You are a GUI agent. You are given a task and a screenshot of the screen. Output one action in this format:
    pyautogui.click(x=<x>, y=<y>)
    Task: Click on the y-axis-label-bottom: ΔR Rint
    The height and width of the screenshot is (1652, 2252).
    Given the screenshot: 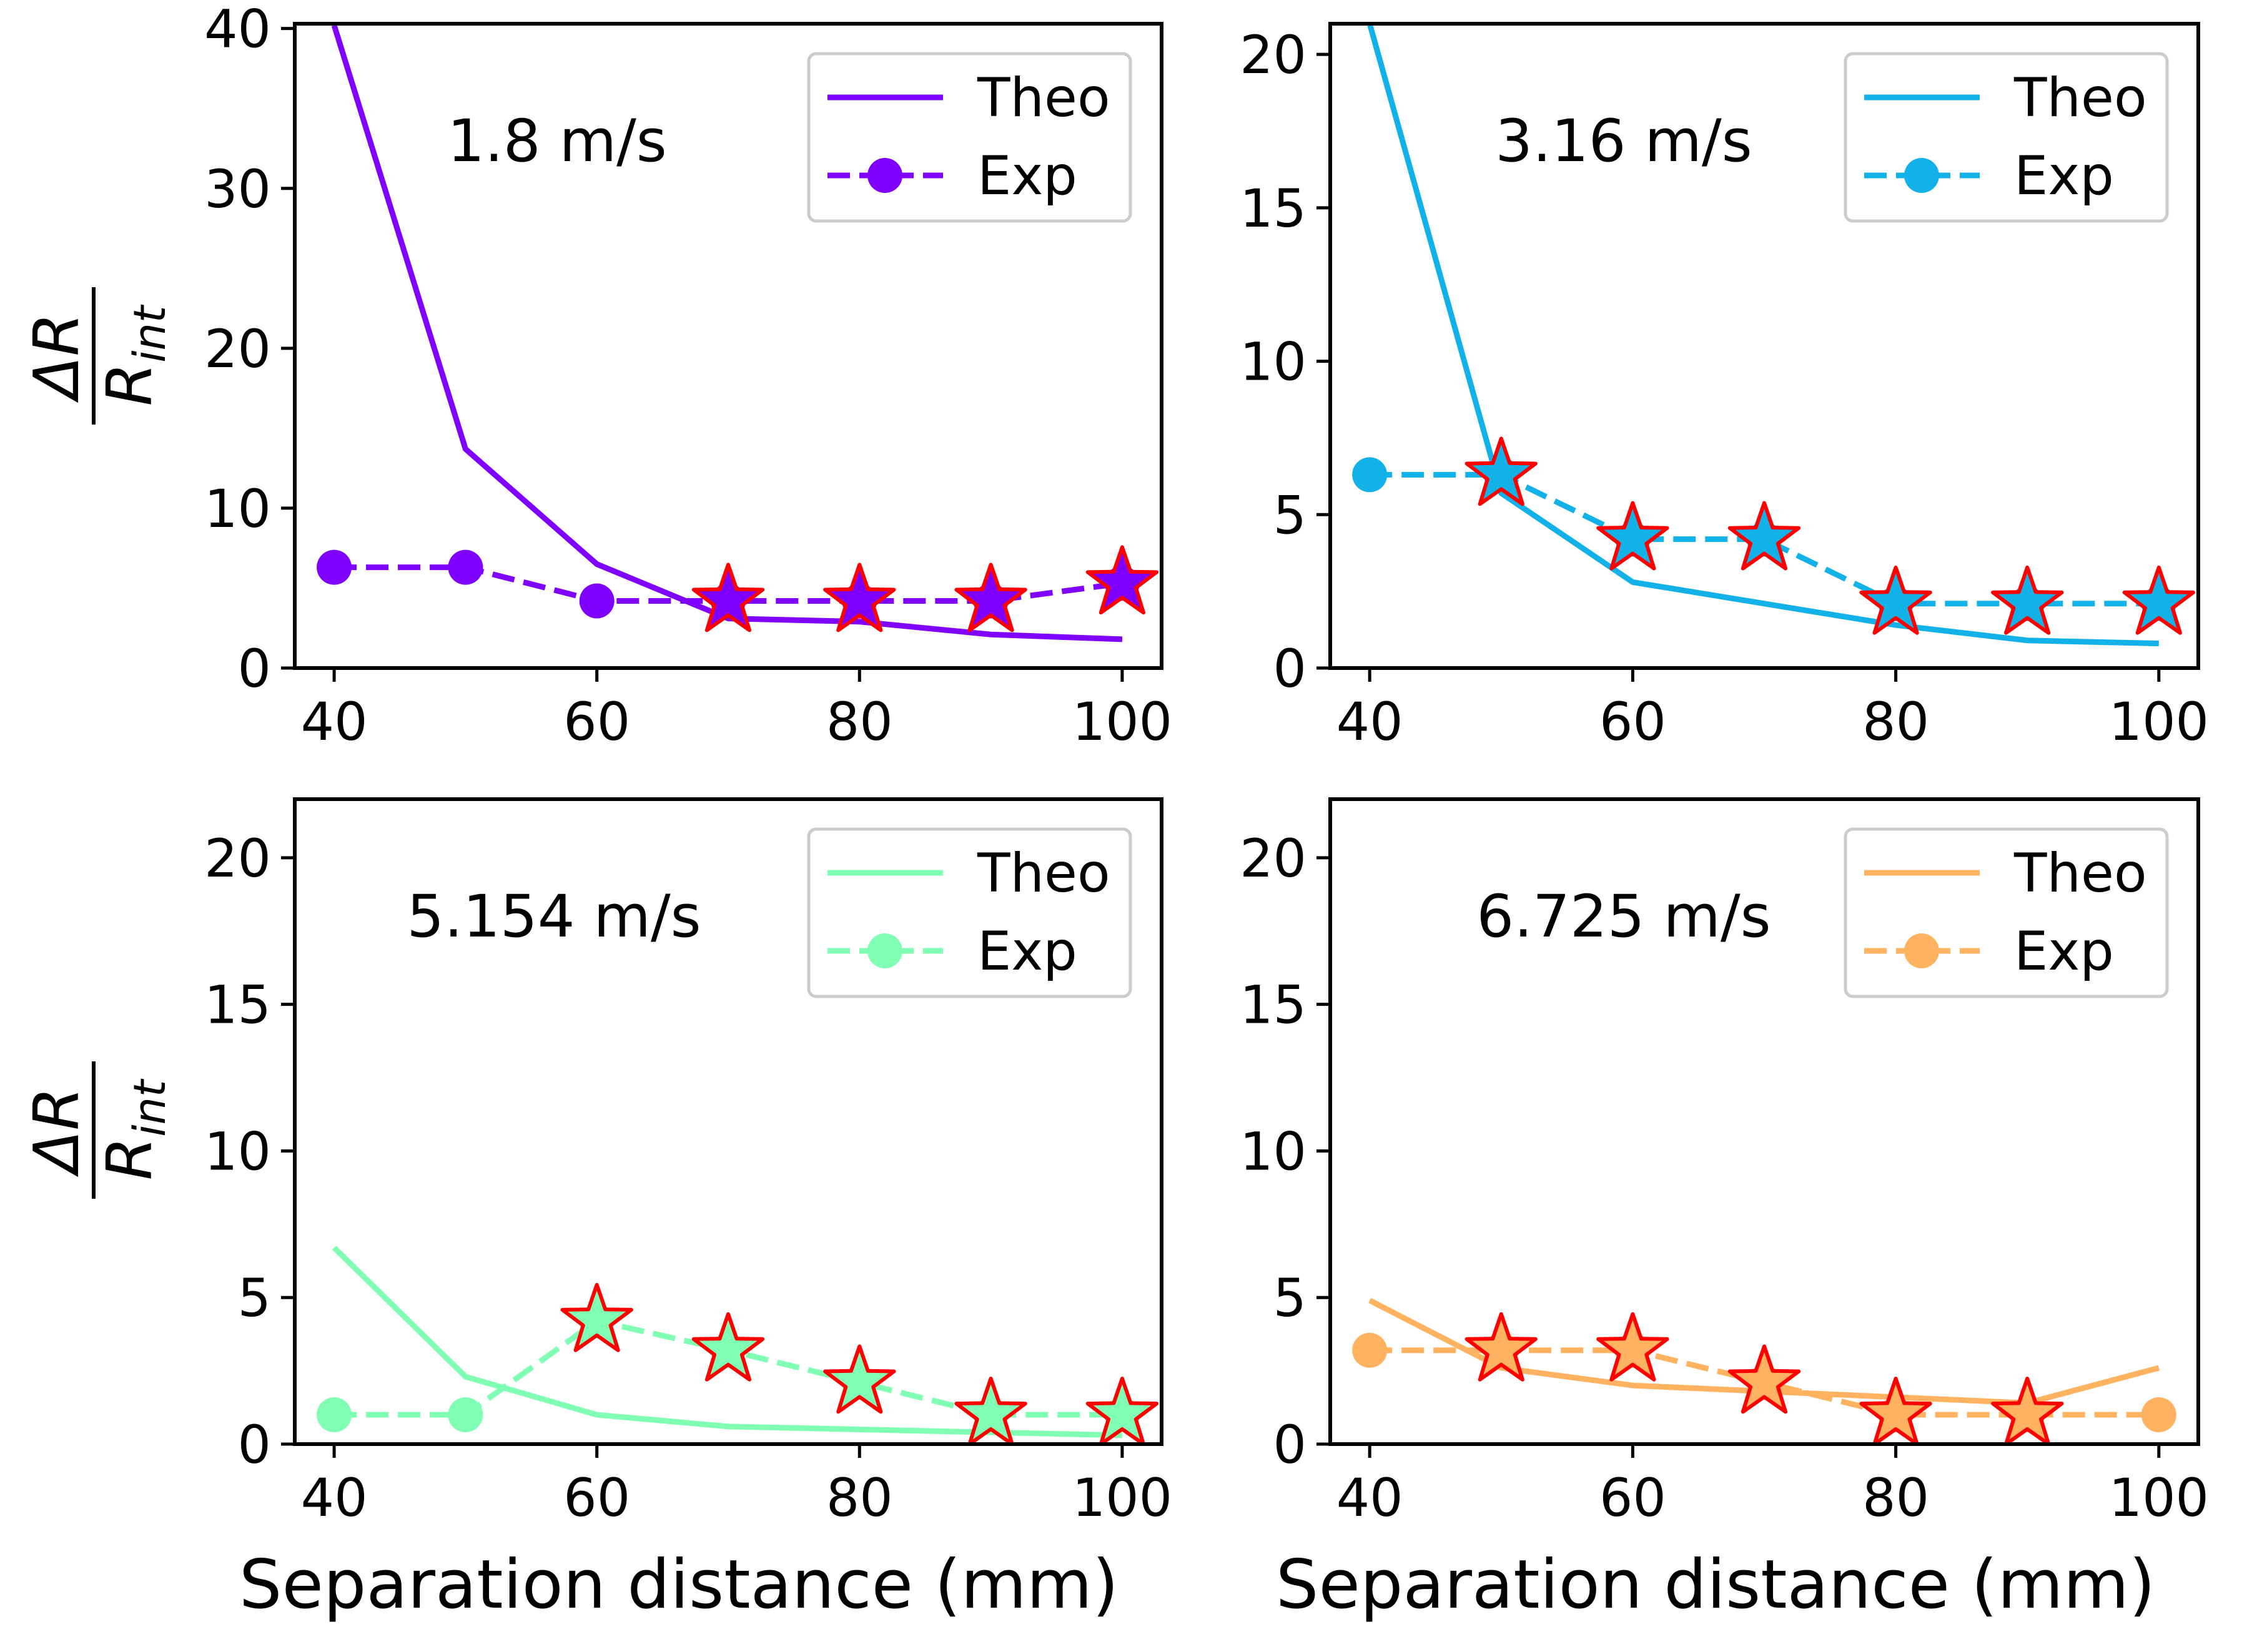 What is the action you would take?
    pyautogui.click(x=97, y=1130)
    